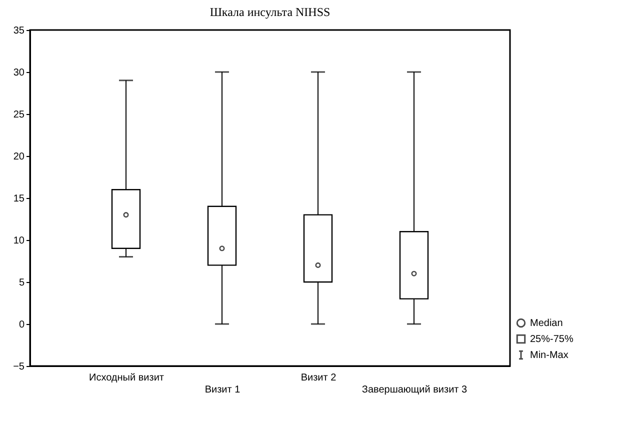  I want to click on x-tick-label: Визит 2, so click(318, 378).